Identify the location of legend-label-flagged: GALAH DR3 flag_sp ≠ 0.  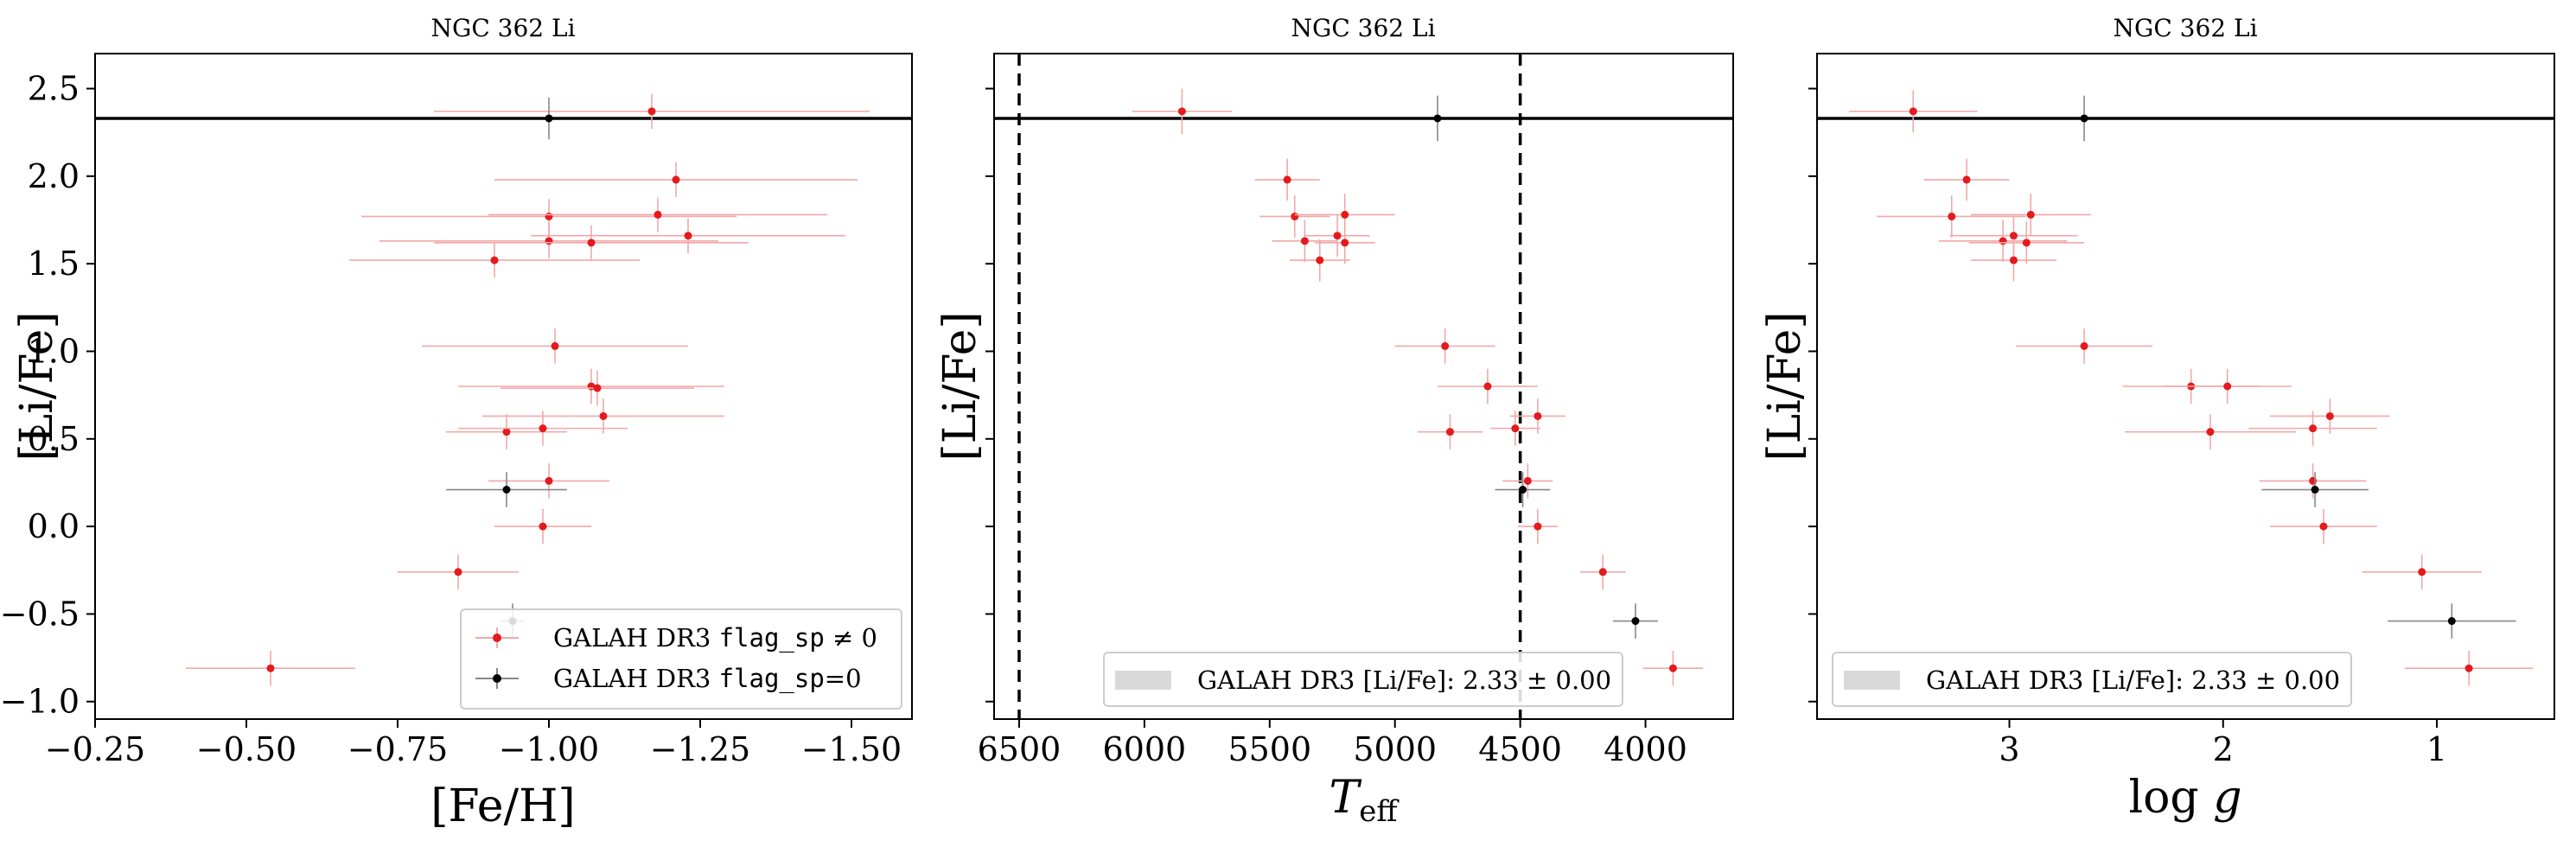
(715, 638).